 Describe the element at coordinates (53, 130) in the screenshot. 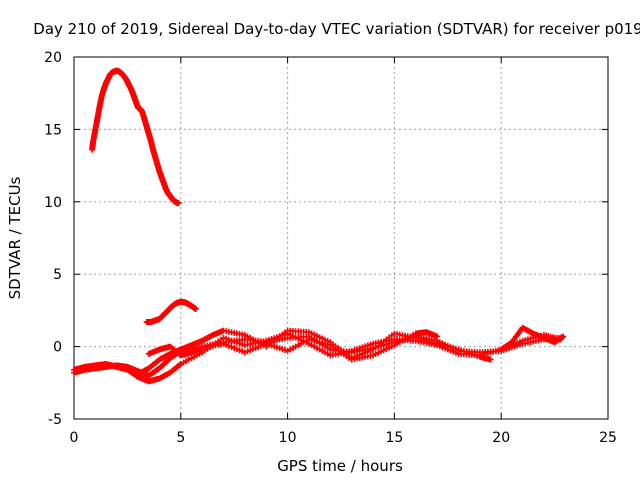

I see `y-tick-label: 15` at that location.